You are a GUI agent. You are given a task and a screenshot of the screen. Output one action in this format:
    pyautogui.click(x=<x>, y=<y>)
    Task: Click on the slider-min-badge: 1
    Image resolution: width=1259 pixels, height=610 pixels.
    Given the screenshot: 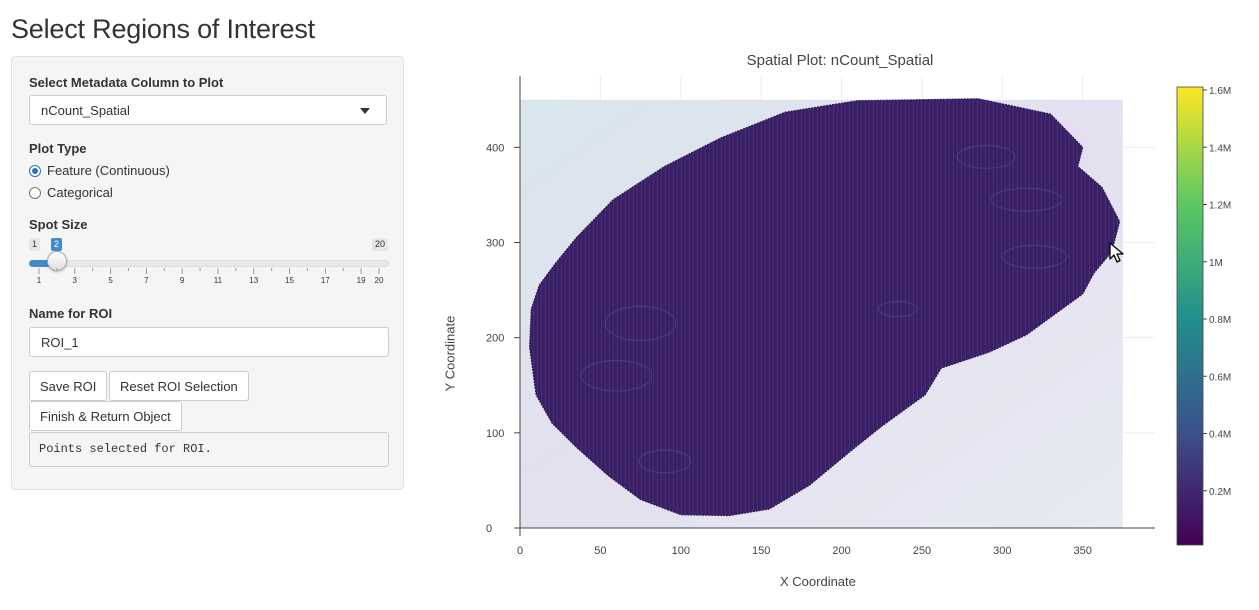 What is the action you would take?
    pyautogui.click(x=35, y=244)
    